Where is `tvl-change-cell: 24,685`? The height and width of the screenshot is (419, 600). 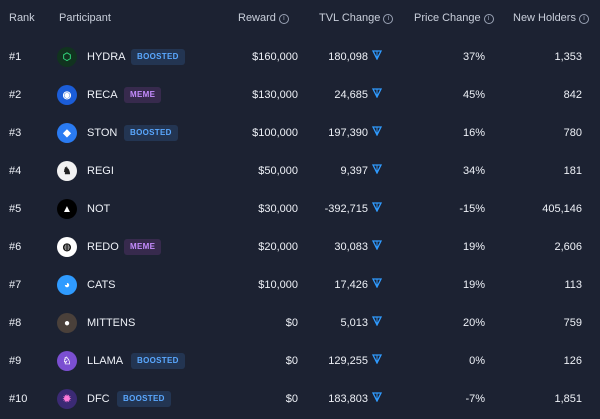 tvl-change-cell: 24,685 is located at coordinates (351, 95).